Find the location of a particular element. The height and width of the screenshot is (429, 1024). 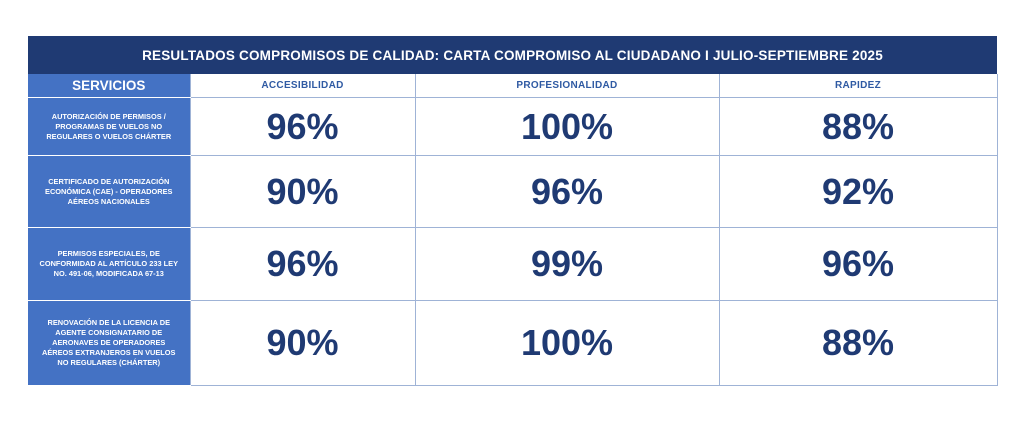

value-cell: 99% is located at coordinates (566, 264).